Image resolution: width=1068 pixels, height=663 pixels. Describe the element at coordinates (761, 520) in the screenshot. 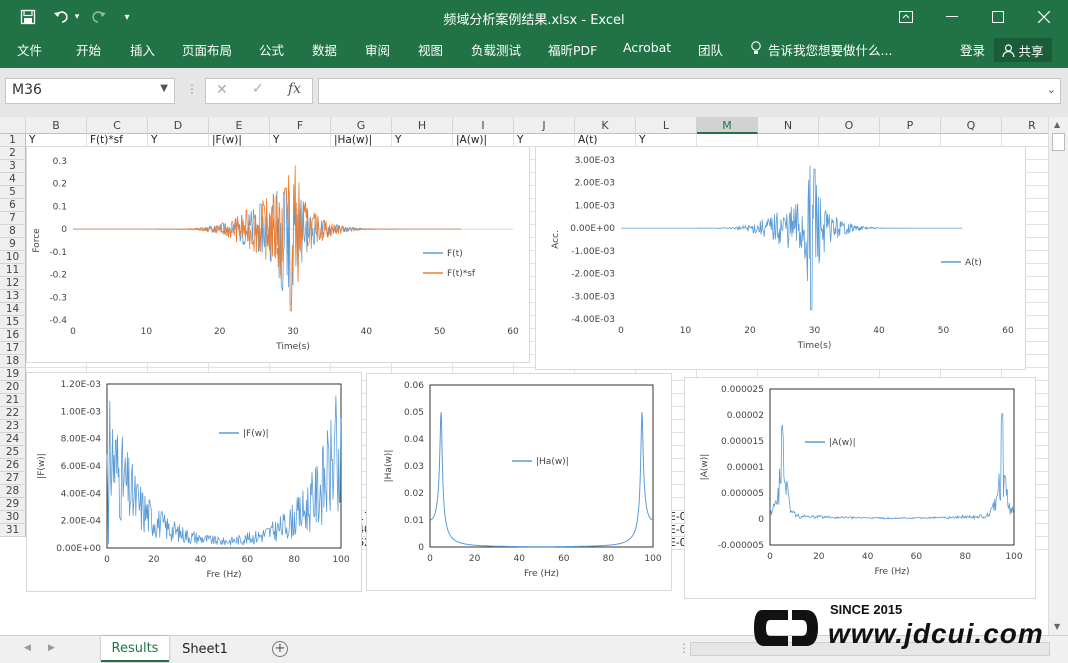

I see `y-tick-label: 0` at that location.